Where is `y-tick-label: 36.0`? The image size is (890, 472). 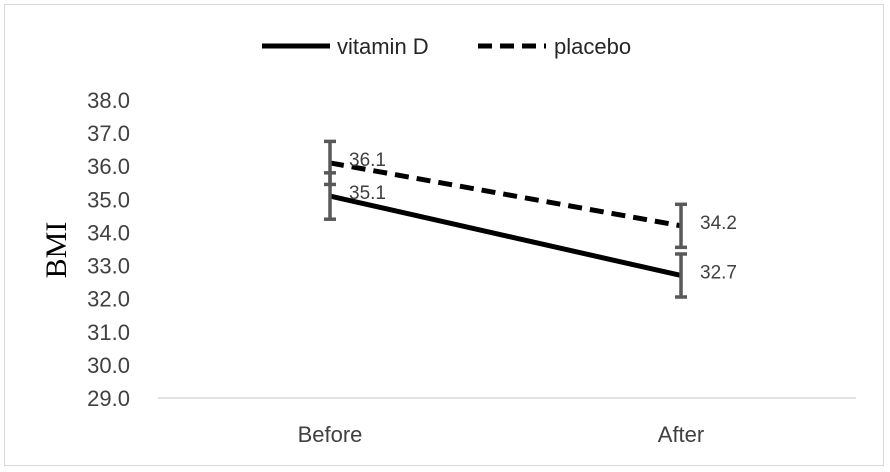 y-tick-label: 36.0 is located at coordinates (108, 166).